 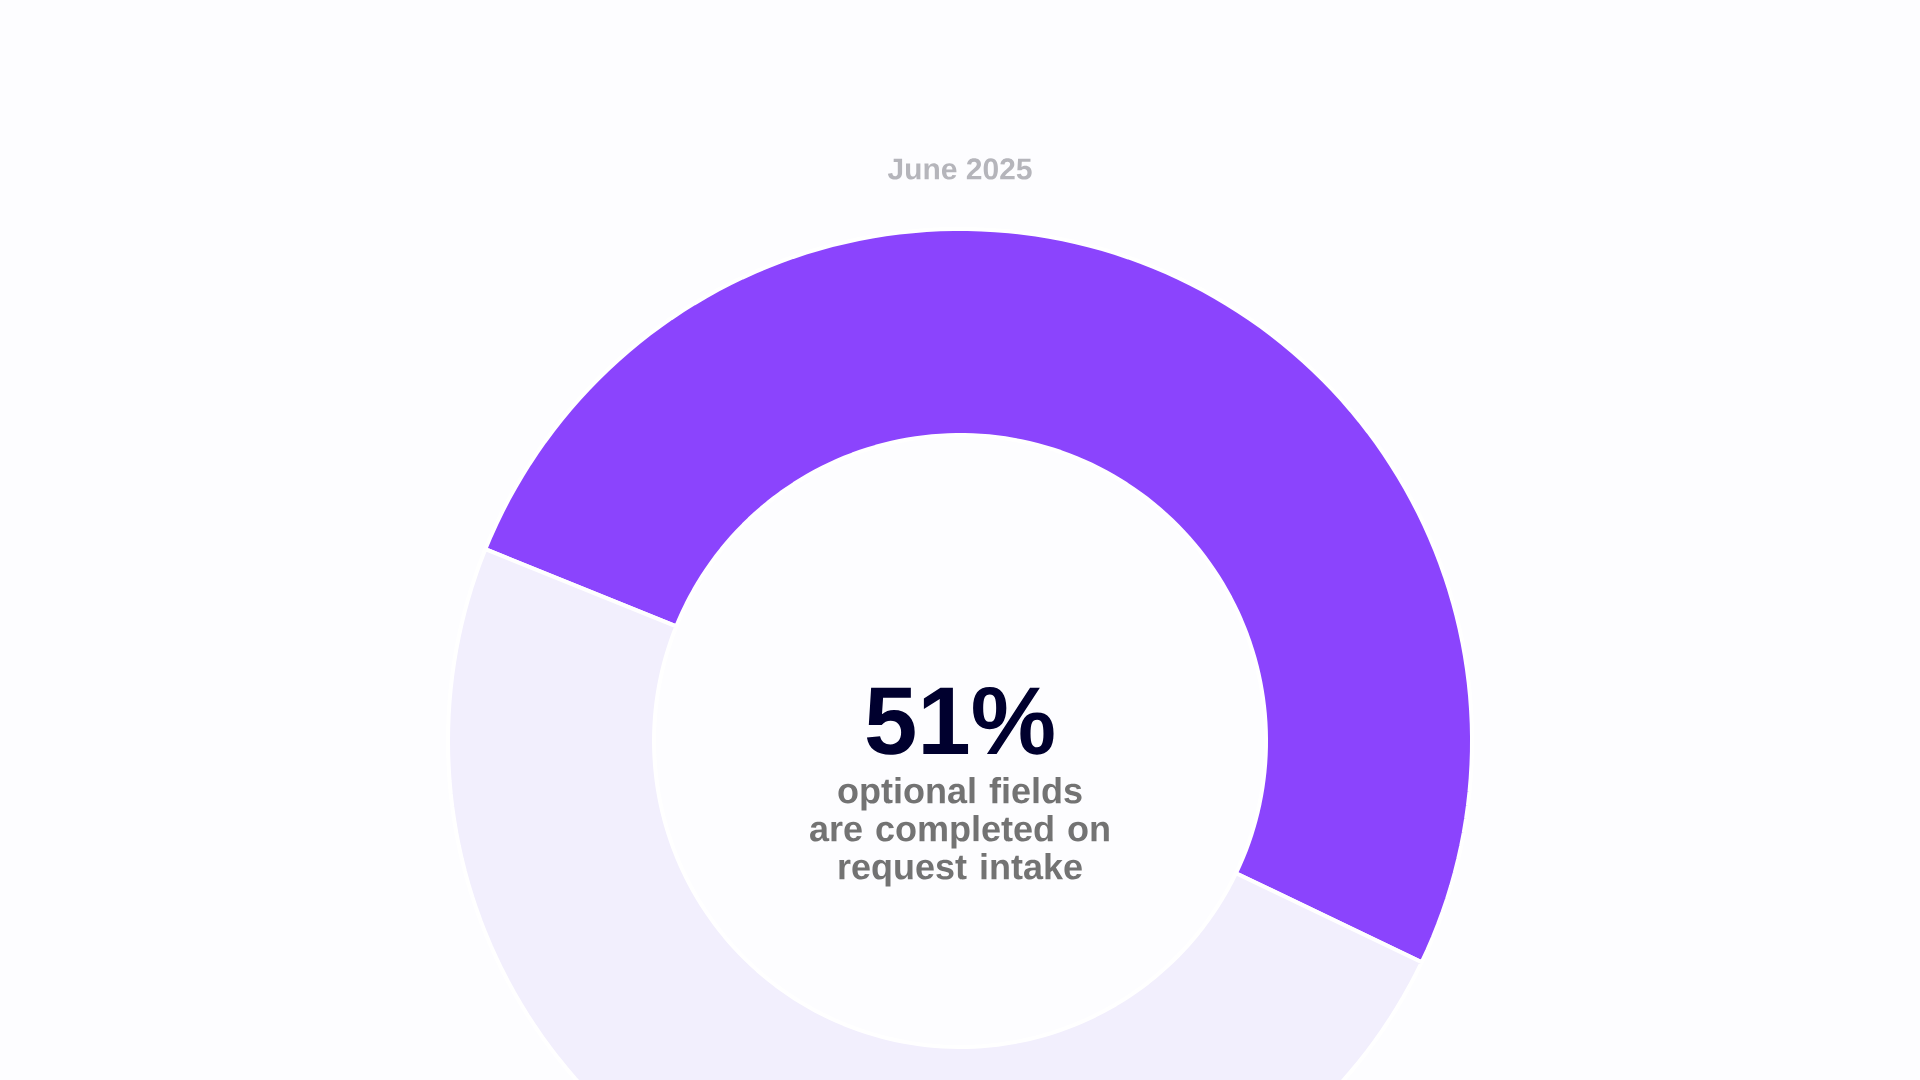 What do you see at coordinates (959, 832) in the screenshot?
I see `text: optional fields are completed on request intake` at bounding box center [959, 832].